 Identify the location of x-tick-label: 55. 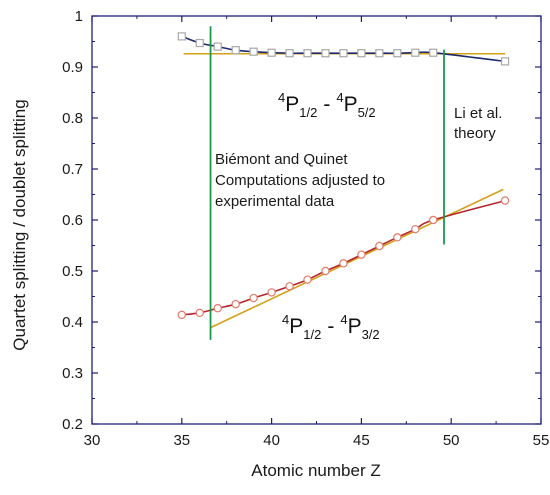
(541, 440).